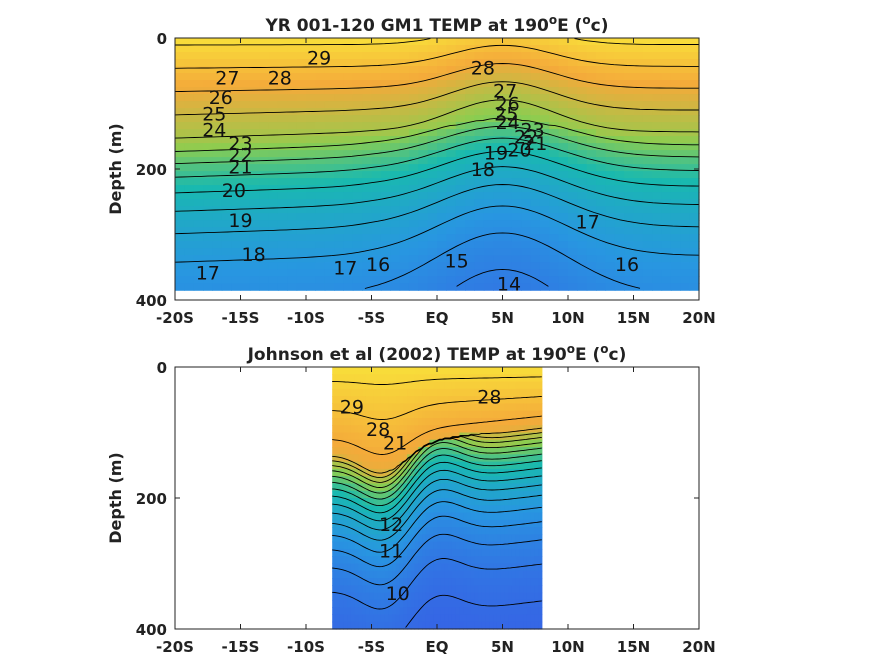  Describe the element at coordinates (633, 647) in the screenshot. I see `x-tick-label: 15N` at that location.